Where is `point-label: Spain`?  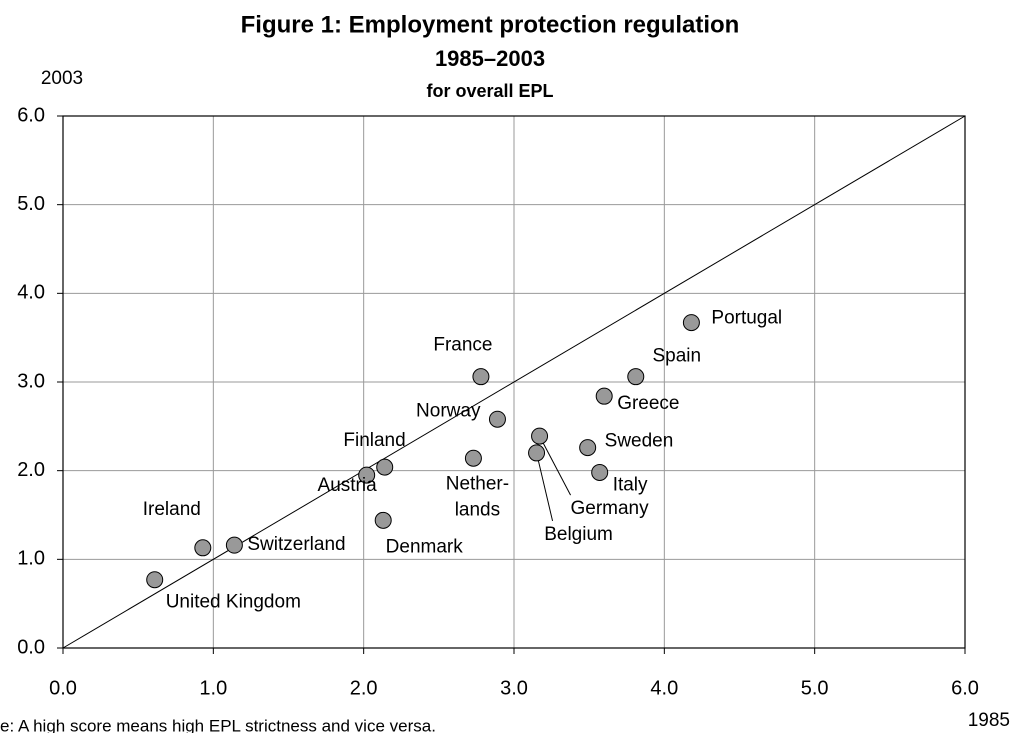 point-label: Spain is located at coordinates (676, 356).